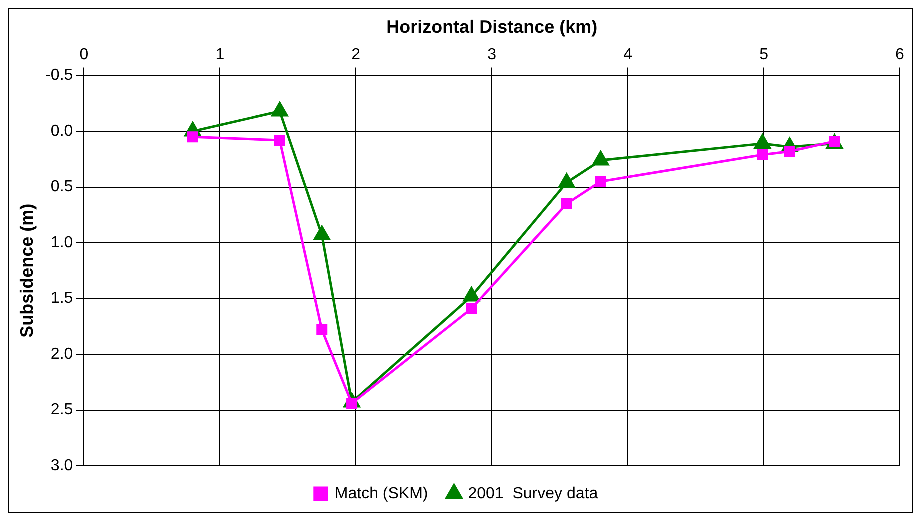  Describe the element at coordinates (26, 271) in the screenshot. I see `y-axis-title: Subsidence (m)` at that location.